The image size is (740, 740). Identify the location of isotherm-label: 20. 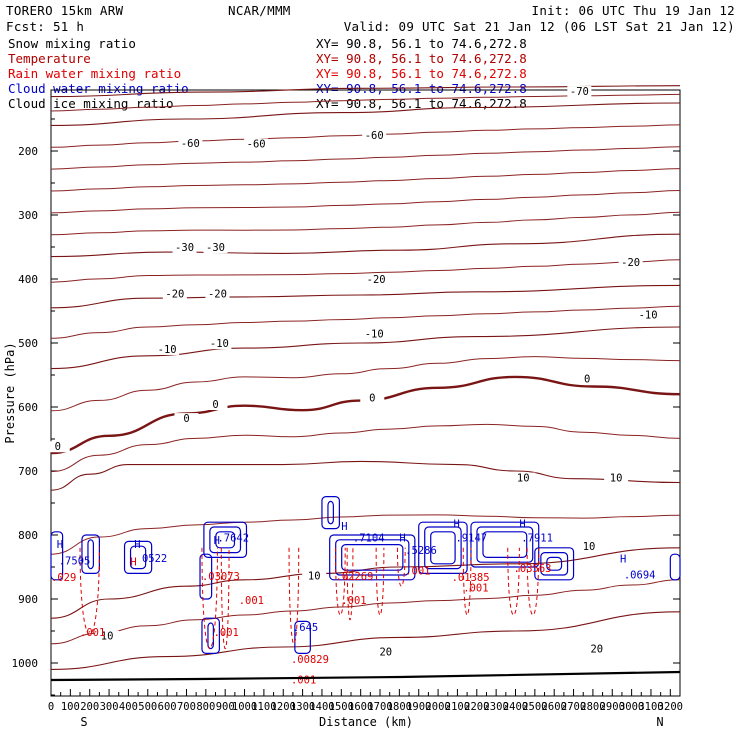
(596, 649).